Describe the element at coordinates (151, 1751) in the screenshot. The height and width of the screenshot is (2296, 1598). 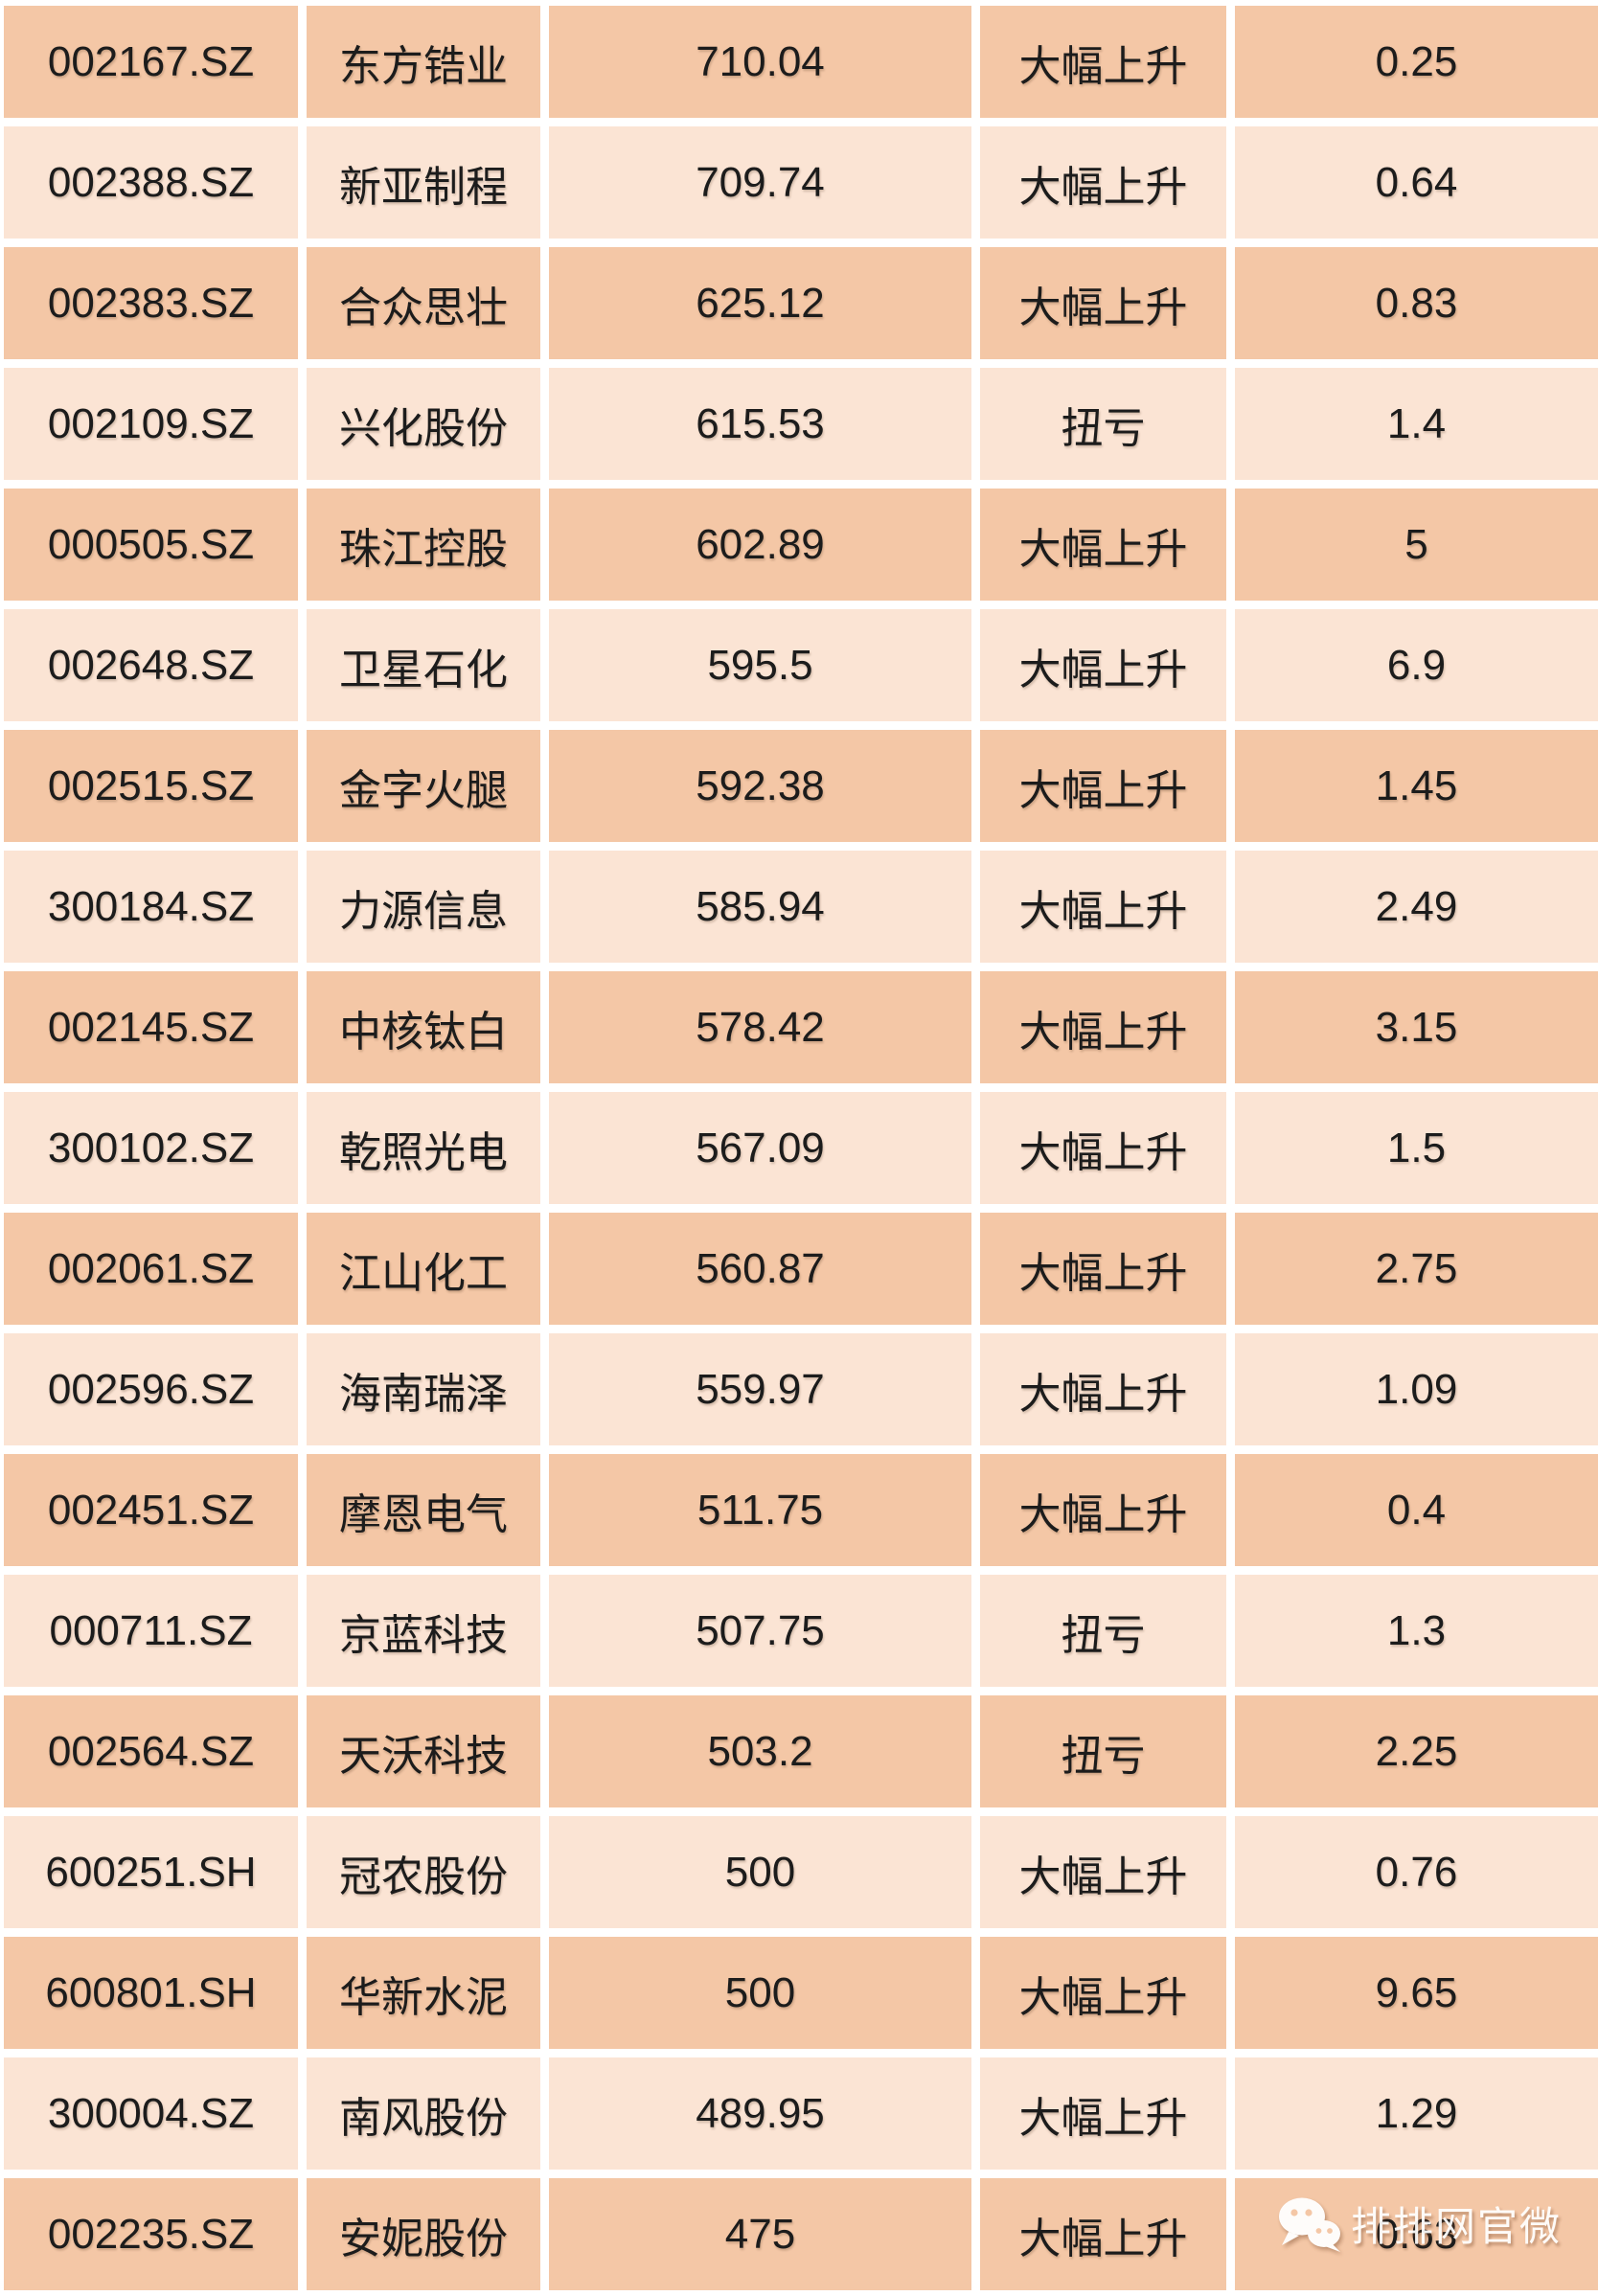
I see `cell-stock-code: 002564.SZ` at that location.